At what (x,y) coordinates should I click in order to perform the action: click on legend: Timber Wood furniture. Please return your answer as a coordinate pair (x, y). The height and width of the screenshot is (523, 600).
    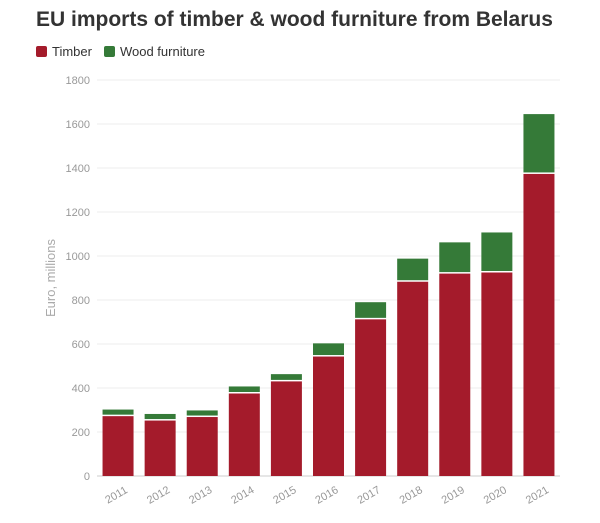
    Looking at the image, I should click on (123, 51).